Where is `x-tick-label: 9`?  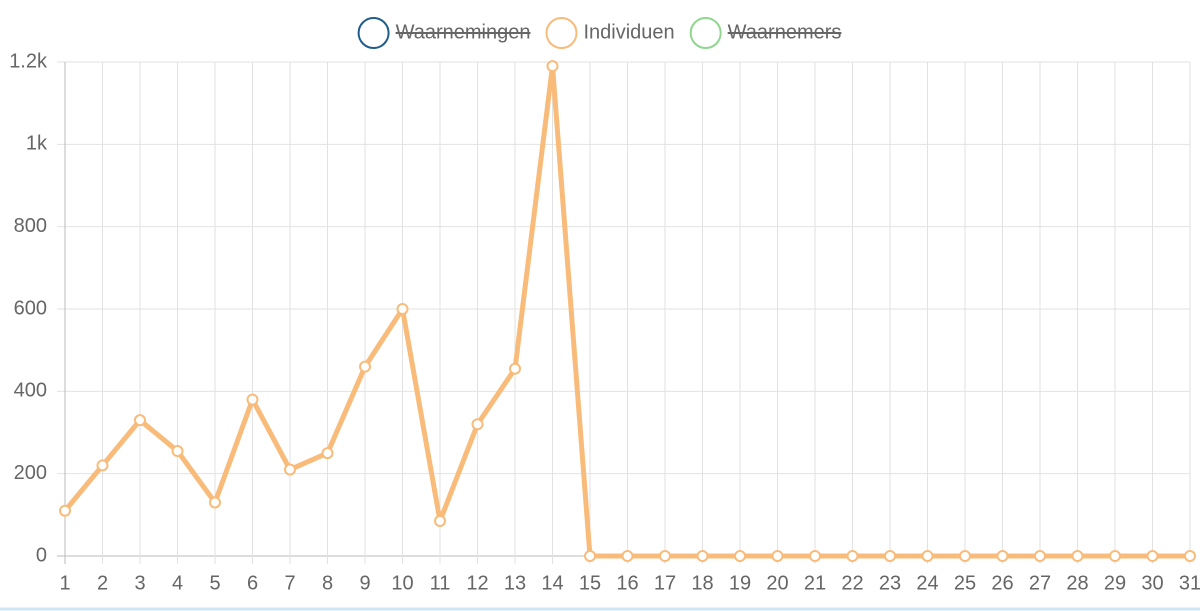
x-tick-label: 9 is located at coordinates (364, 583).